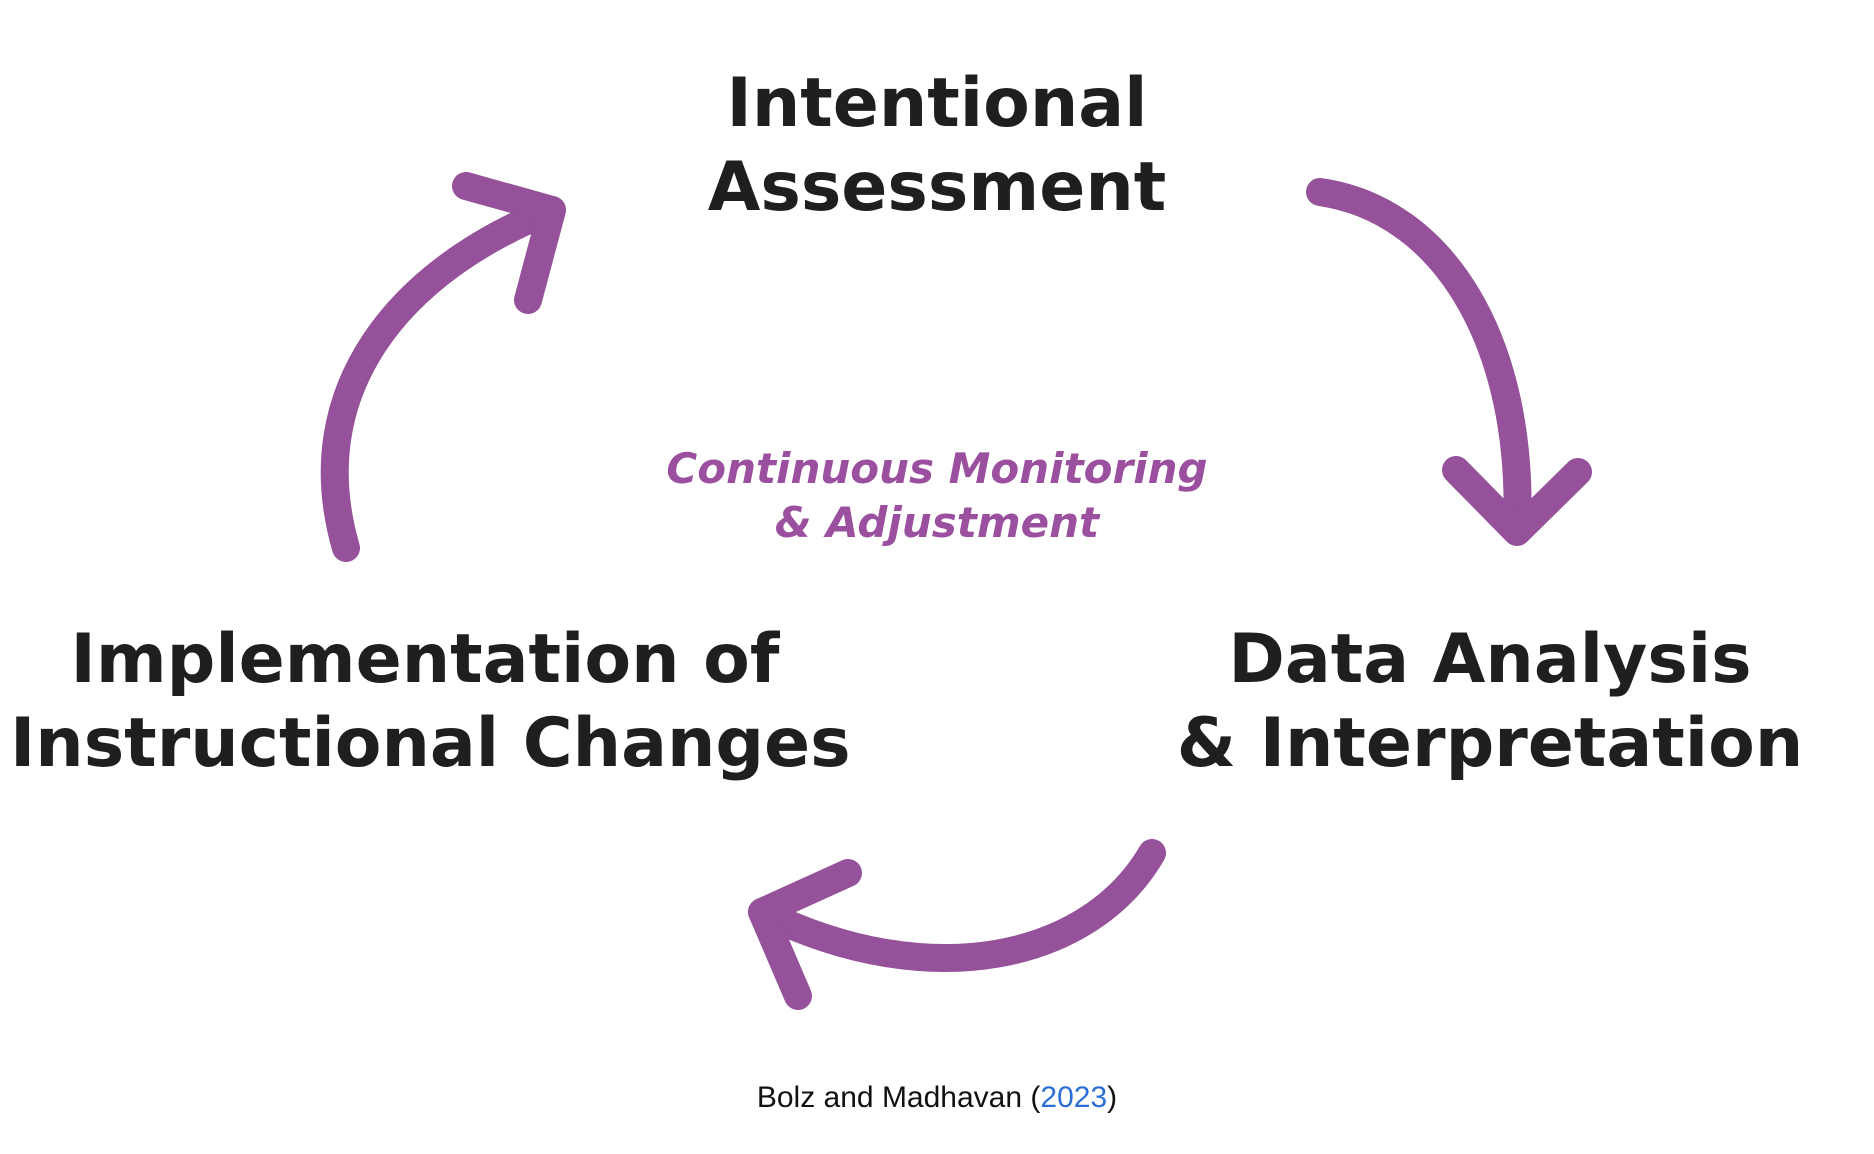 The image size is (1874, 1154). What do you see at coordinates (1035, 1097) in the screenshot?
I see `caption-open-paren: (` at bounding box center [1035, 1097].